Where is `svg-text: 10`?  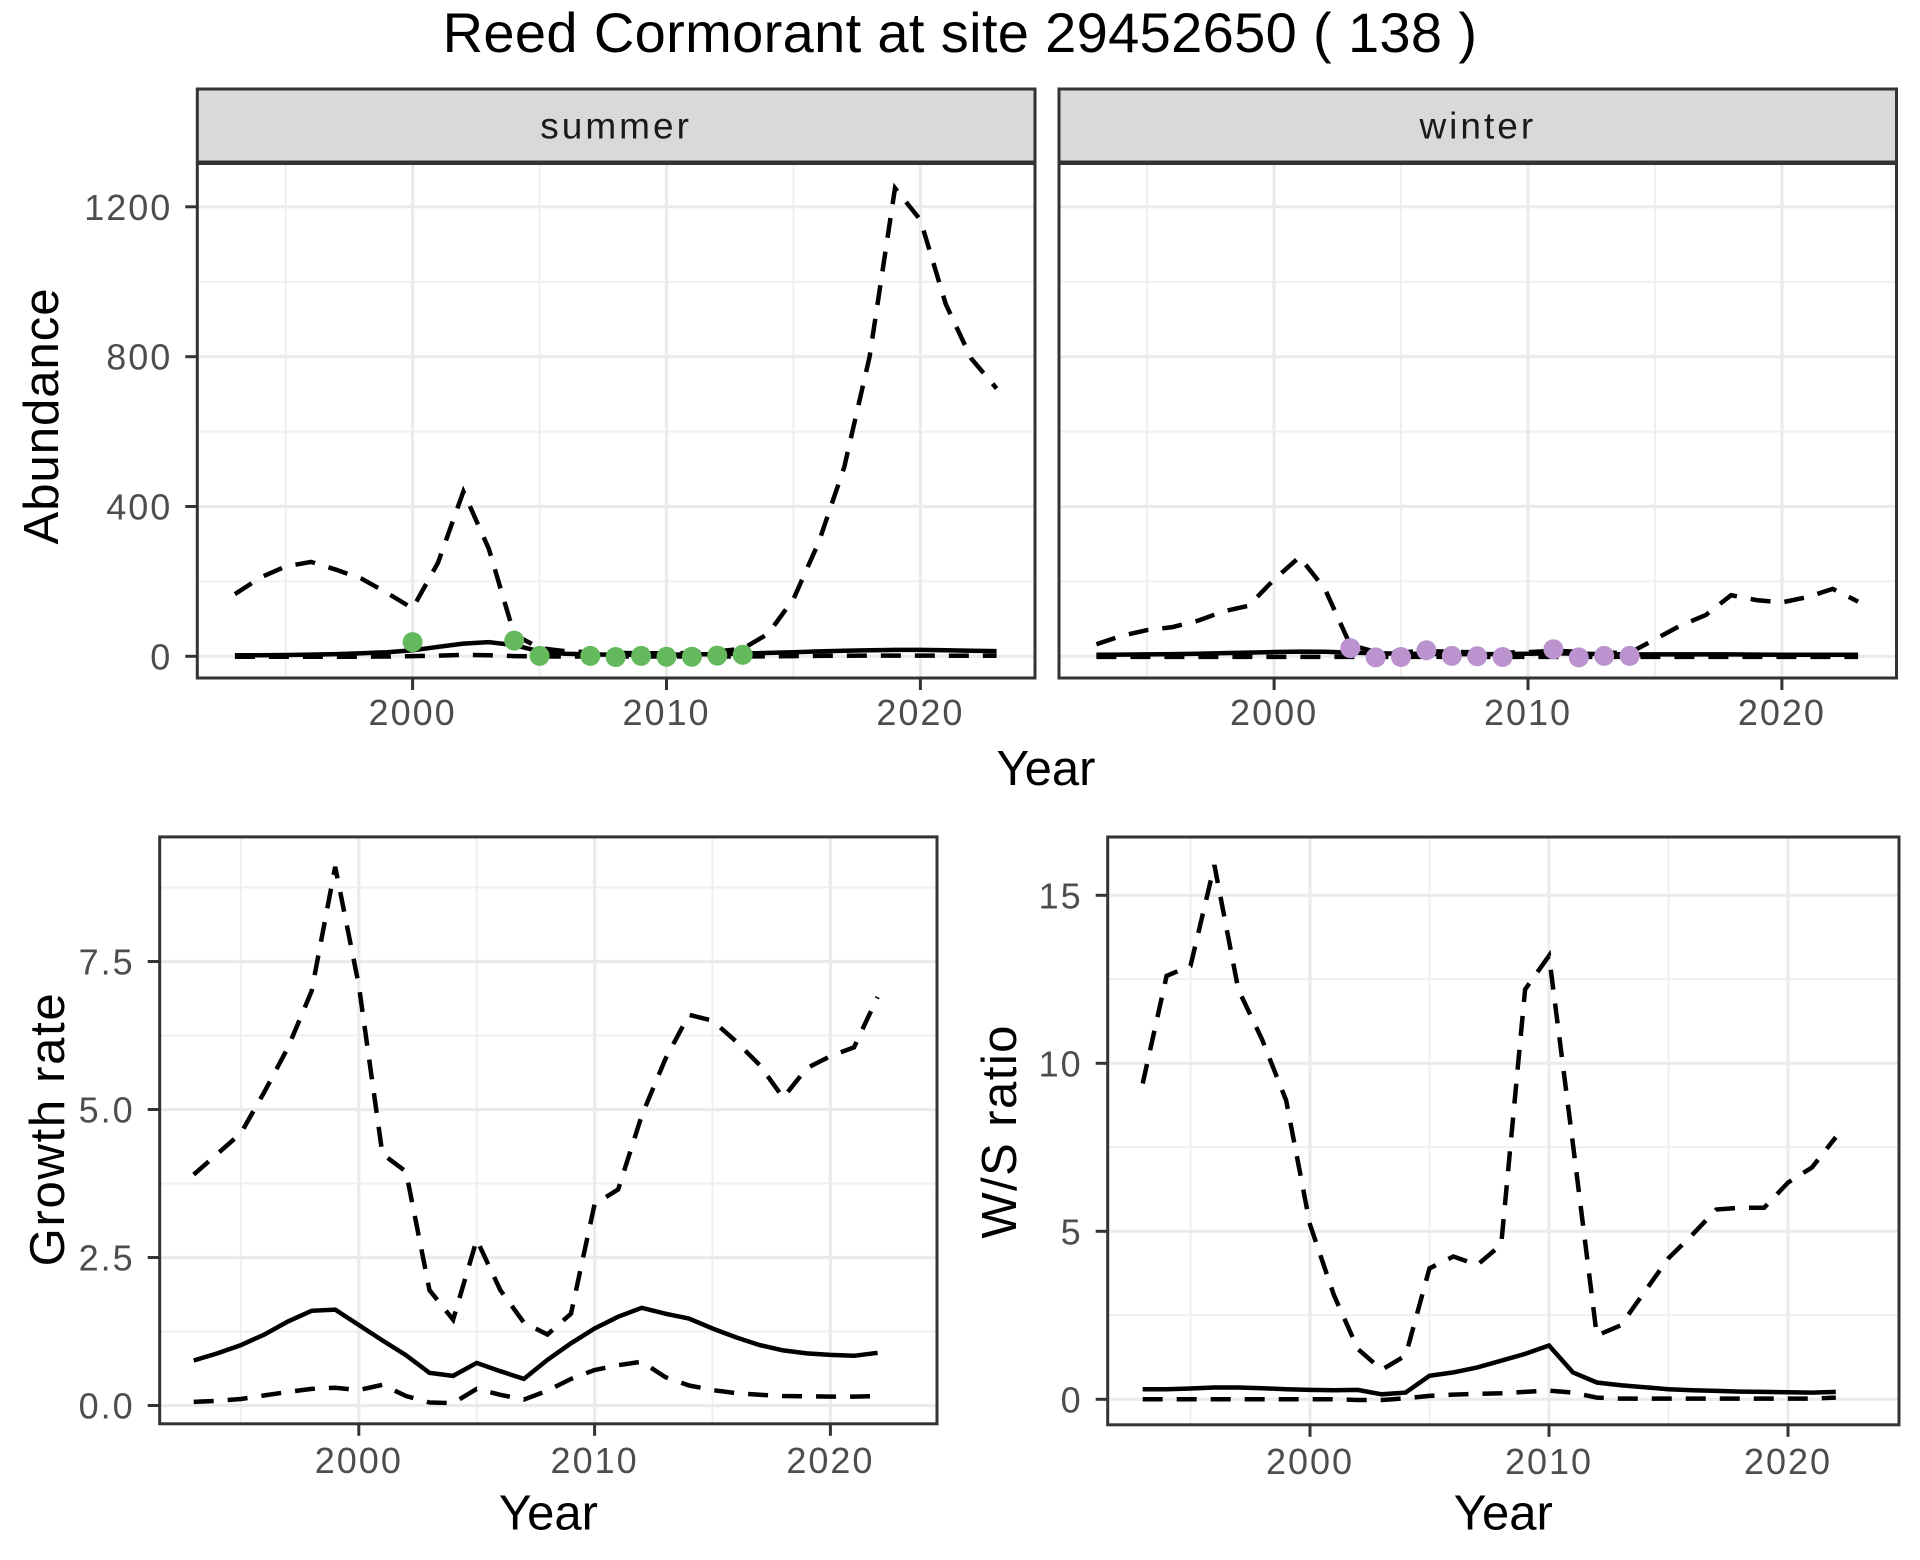
svg-text: 10 is located at coordinates (1061, 1063).